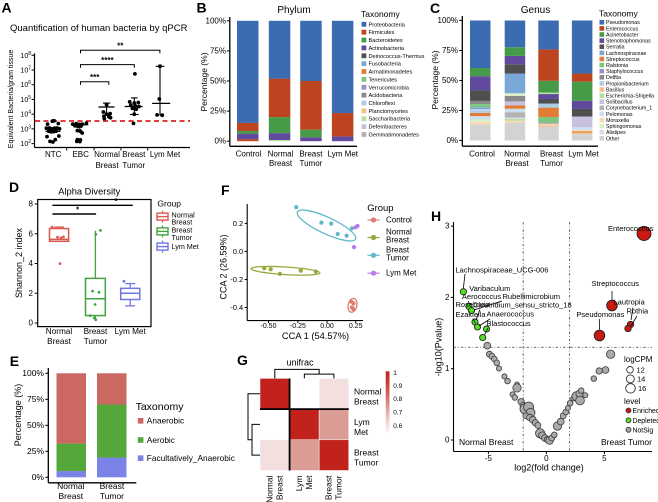  I want to click on svg-text: Gemmatimonadetes, so click(394, 135).